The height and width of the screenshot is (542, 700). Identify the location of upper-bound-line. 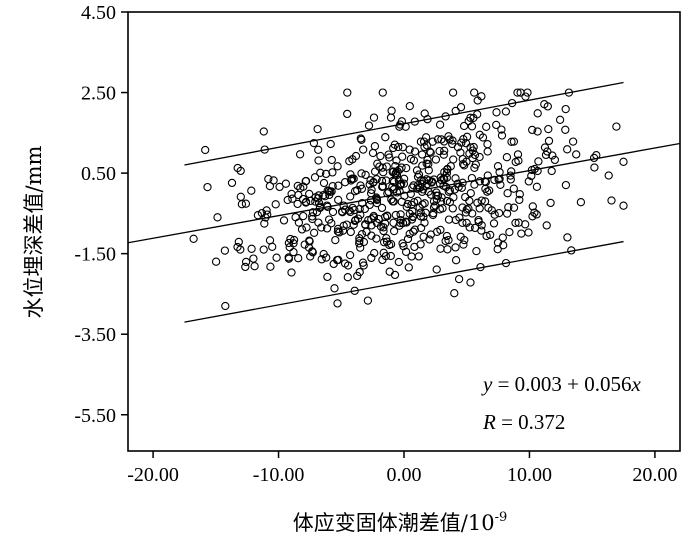
(404, 123).